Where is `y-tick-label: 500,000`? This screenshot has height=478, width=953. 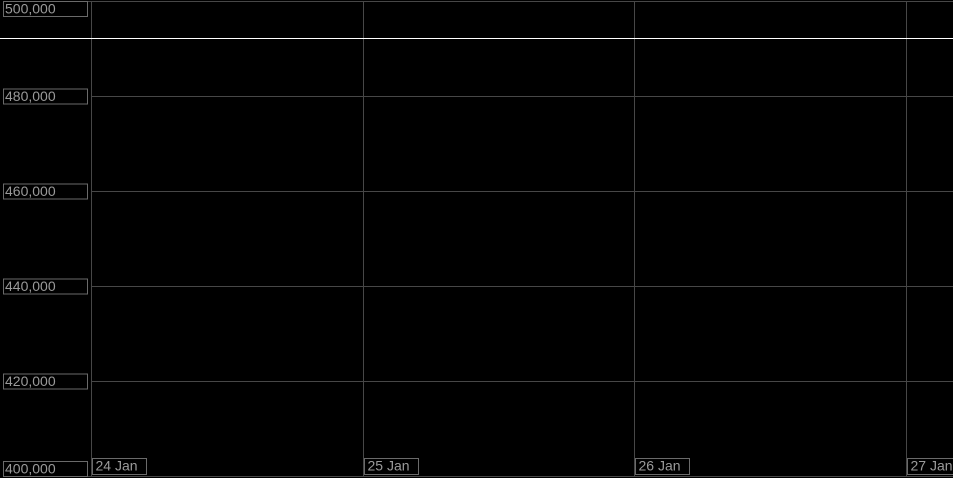
y-tick-label: 500,000 is located at coordinates (30, 9).